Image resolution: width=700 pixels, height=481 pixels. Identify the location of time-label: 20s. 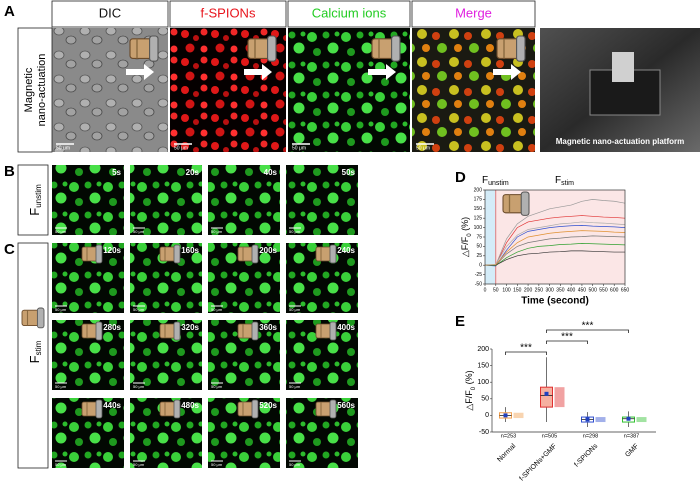
(193, 172).